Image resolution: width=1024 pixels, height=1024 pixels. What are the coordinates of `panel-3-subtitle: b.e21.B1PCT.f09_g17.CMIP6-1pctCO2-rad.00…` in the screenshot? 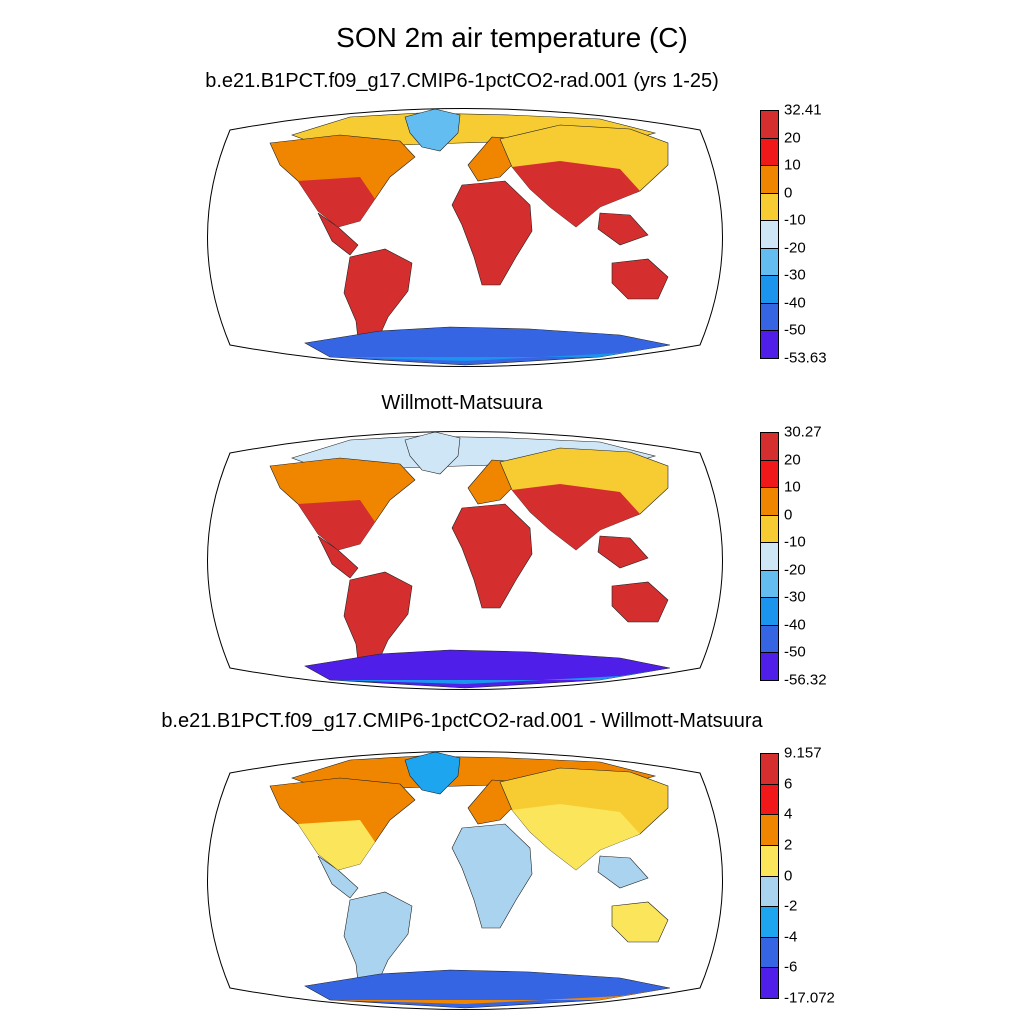 It's located at (462, 721).